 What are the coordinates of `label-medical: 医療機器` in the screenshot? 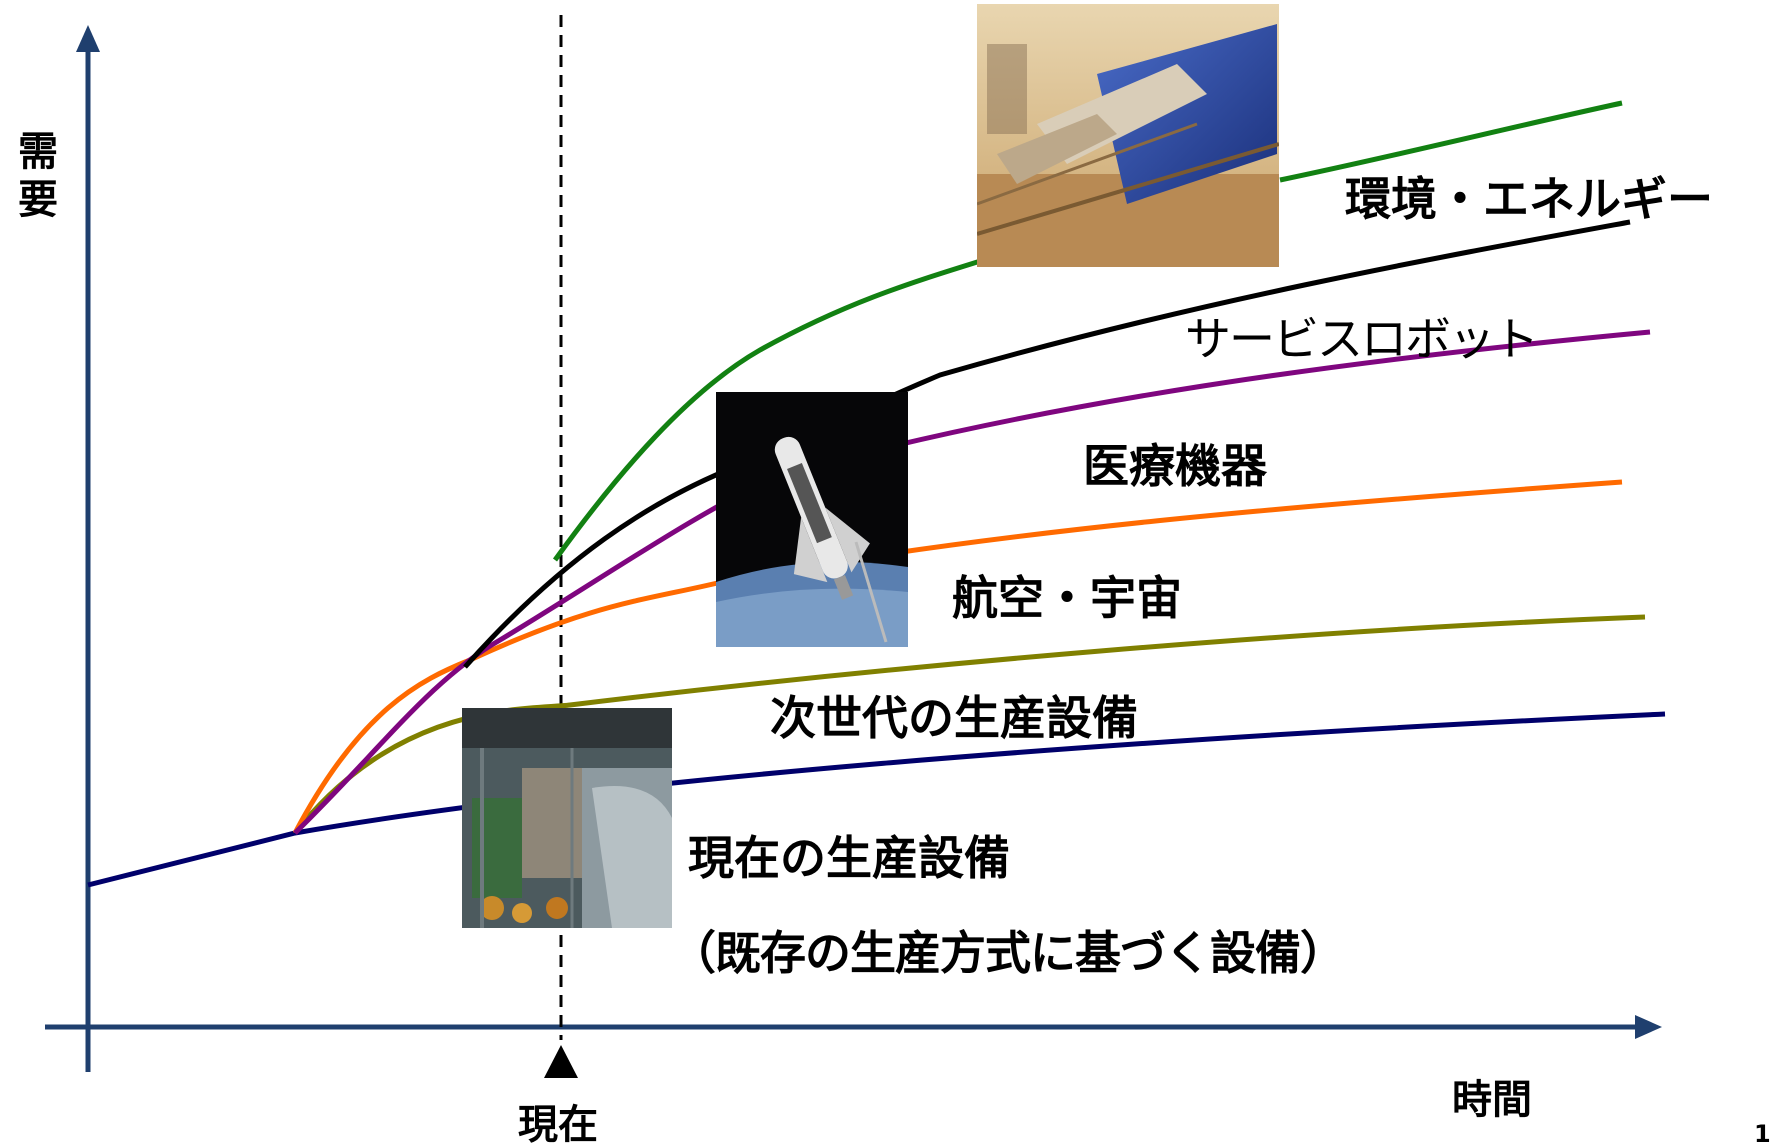 It's located at (1175, 466).